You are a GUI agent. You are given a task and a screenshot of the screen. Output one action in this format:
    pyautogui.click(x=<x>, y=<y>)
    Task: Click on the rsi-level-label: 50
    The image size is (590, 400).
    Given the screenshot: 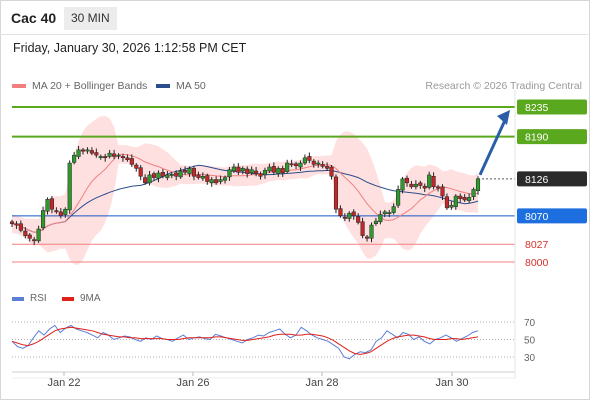 What is the action you would take?
    pyautogui.click(x=530, y=341)
    